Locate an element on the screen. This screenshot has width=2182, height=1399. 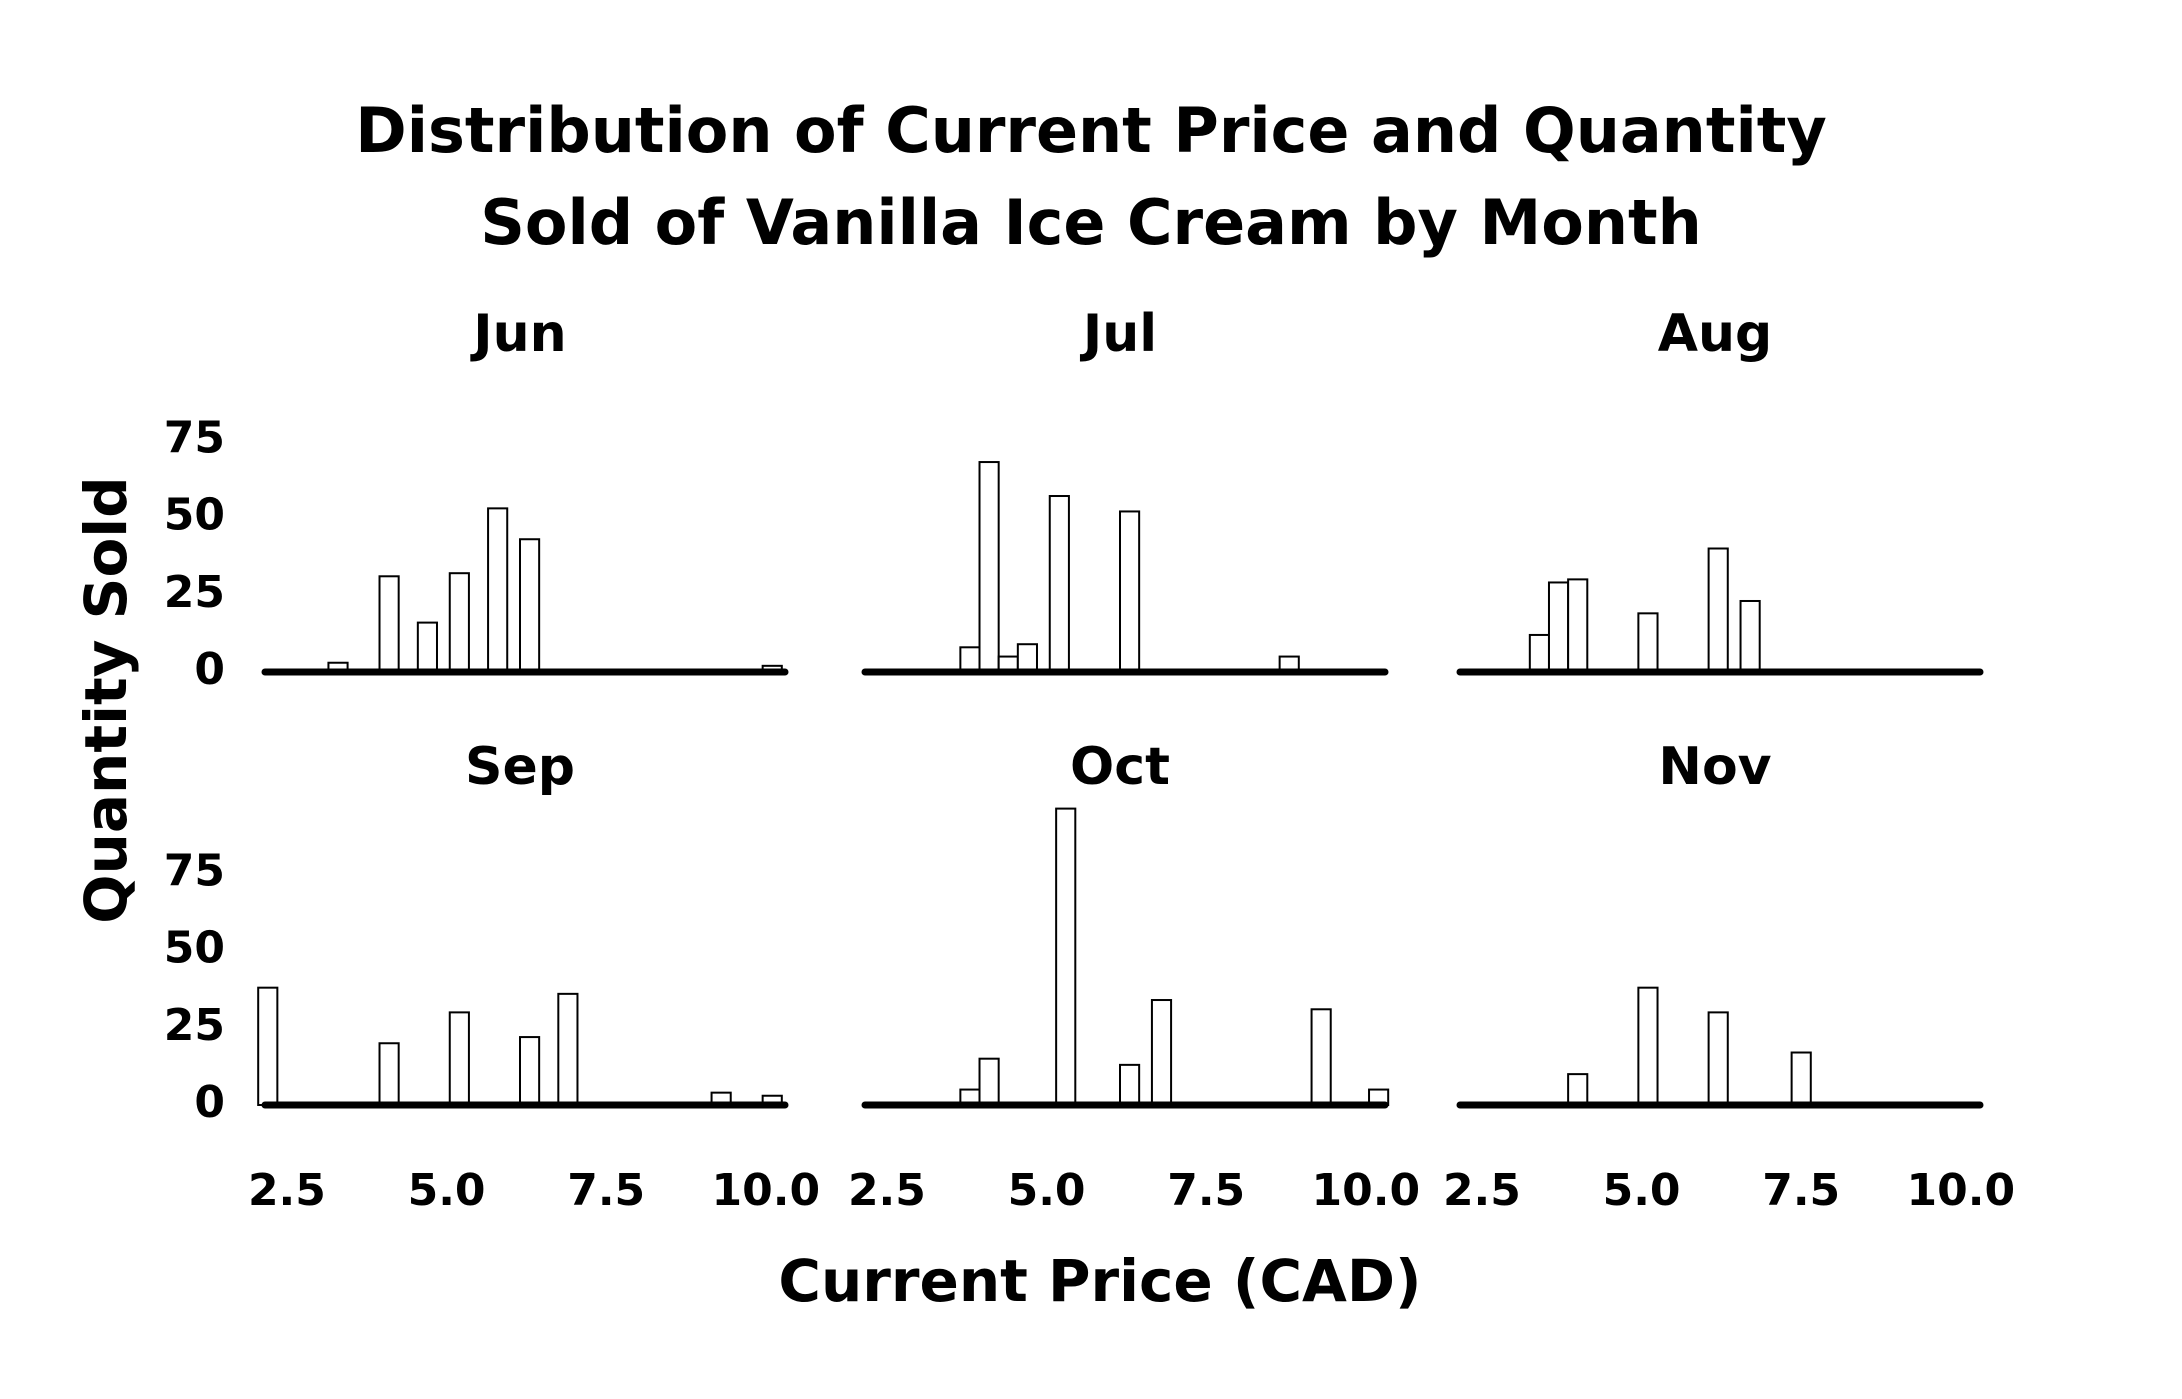
panel-title: Nov is located at coordinates (1714, 767).